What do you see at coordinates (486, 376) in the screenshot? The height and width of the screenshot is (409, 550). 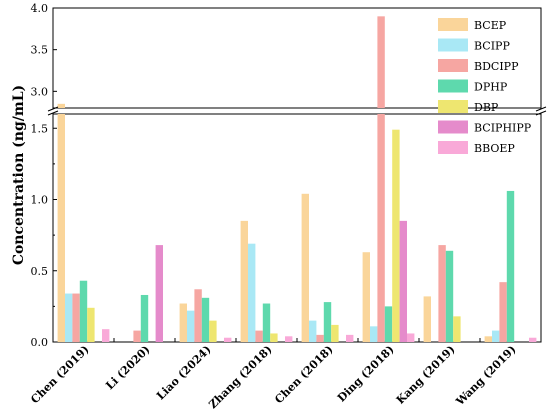 I see `category-label: Wang (2019)` at bounding box center [486, 376].